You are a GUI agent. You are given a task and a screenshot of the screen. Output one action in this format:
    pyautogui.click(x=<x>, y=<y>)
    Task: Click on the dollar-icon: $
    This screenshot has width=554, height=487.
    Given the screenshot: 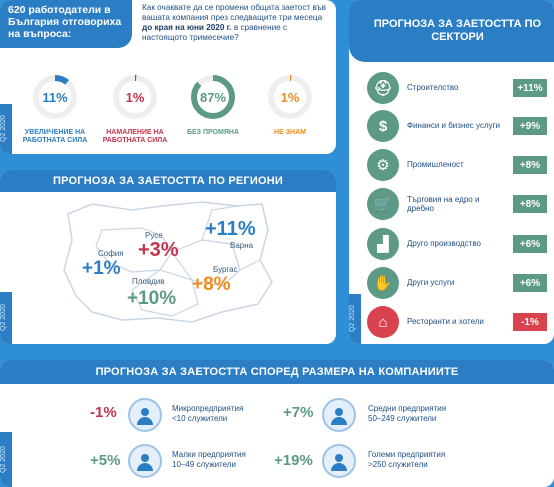 What is the action you would take?
    pyautogui.click(x=383, y=126)
    